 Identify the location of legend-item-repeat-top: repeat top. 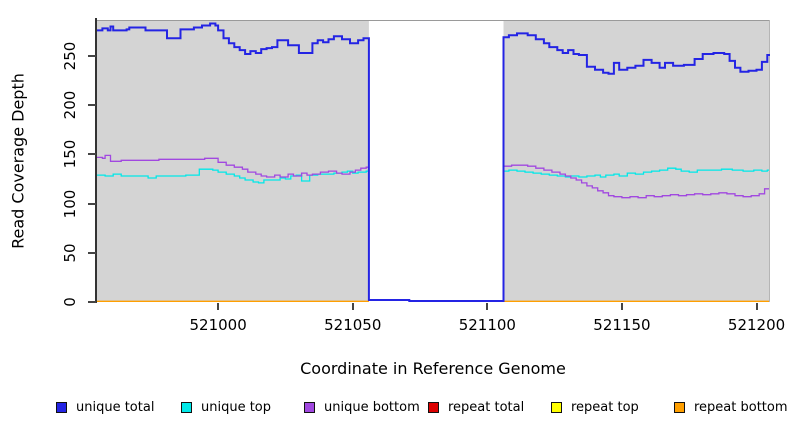
(595, 407).